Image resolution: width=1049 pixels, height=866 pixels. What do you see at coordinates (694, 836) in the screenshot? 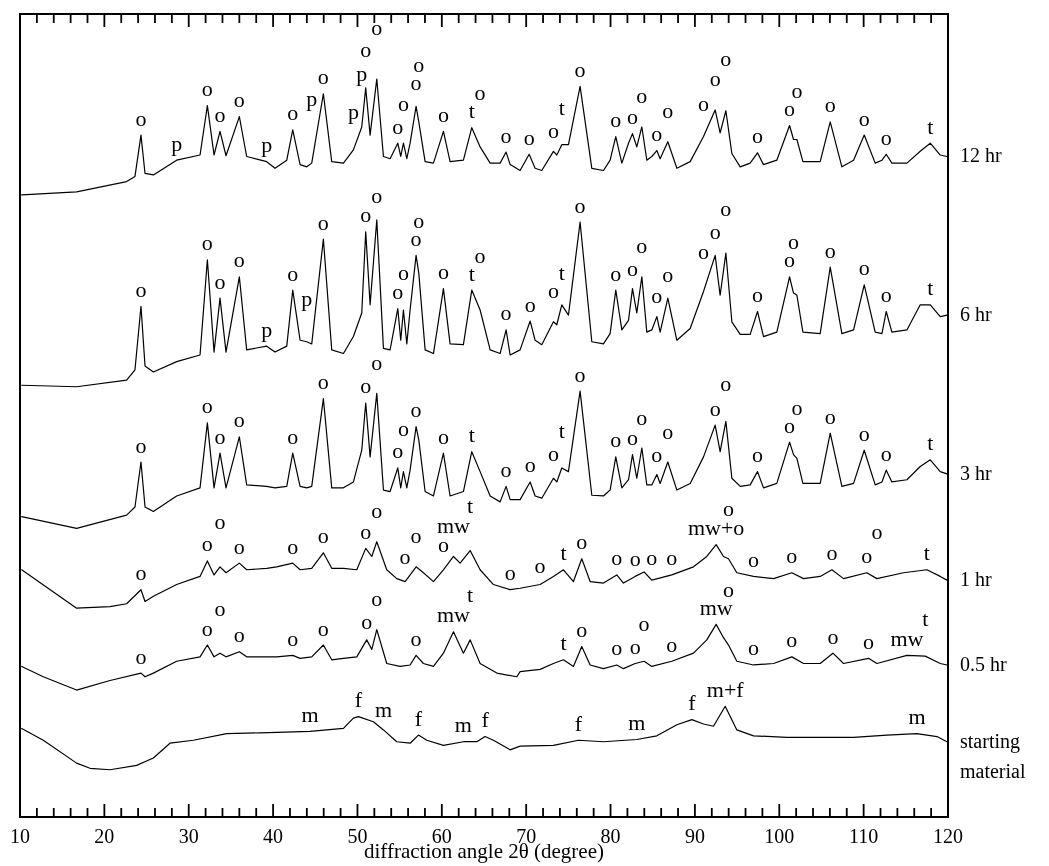
I see `x-tick-label: 90` at bounding box center [694, 836].